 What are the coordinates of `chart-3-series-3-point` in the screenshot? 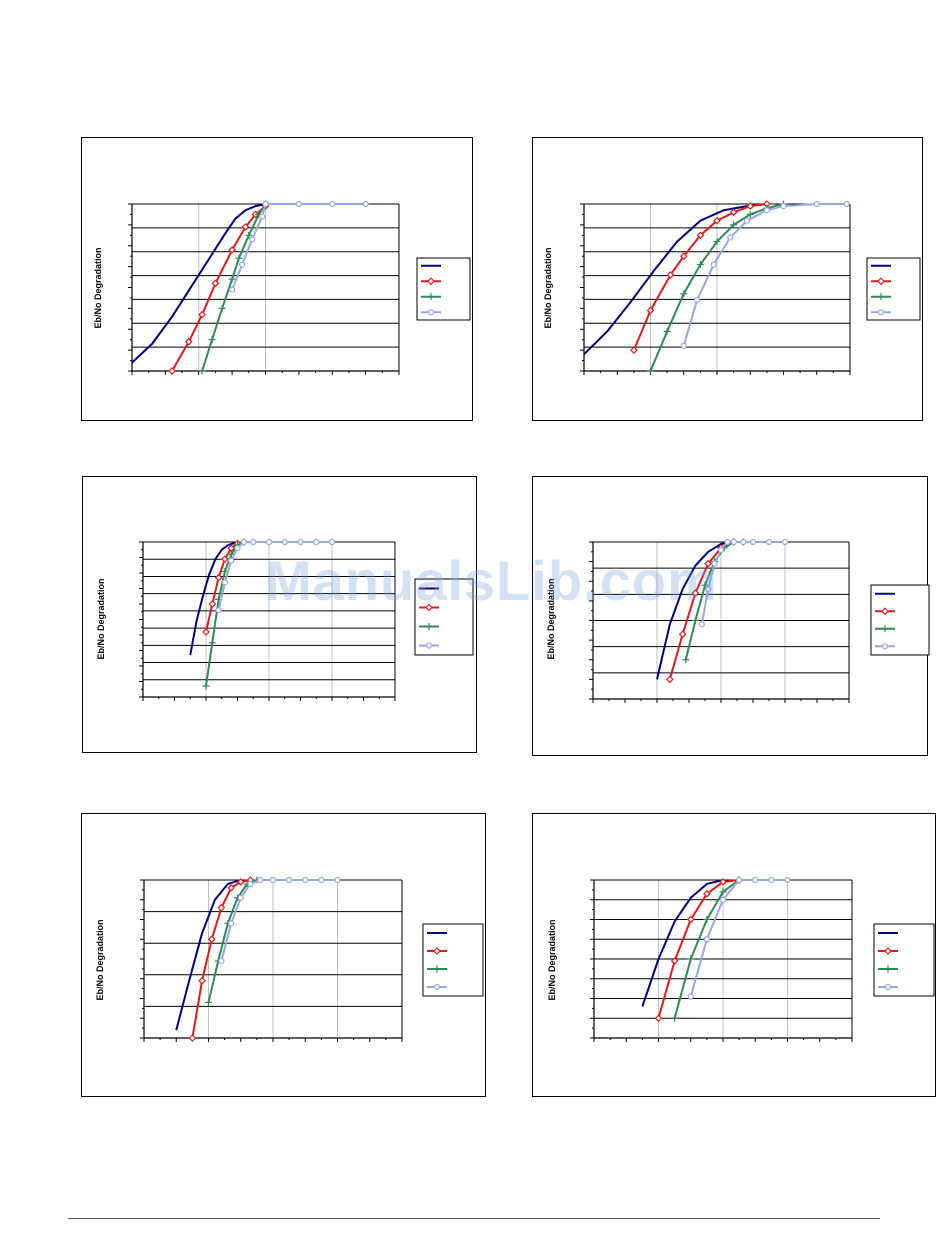 It's located at (206, 686).